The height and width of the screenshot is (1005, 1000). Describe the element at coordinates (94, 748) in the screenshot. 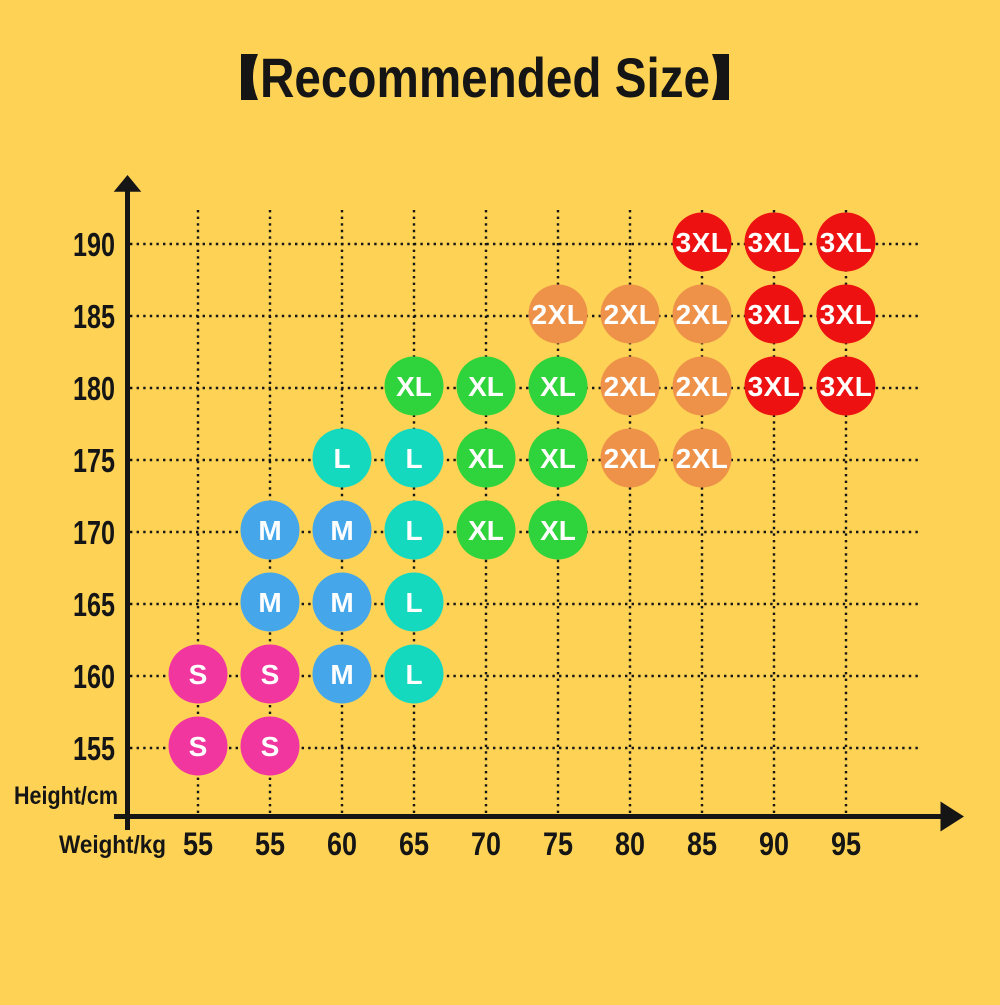

I see `svg-text: 155` at that location.